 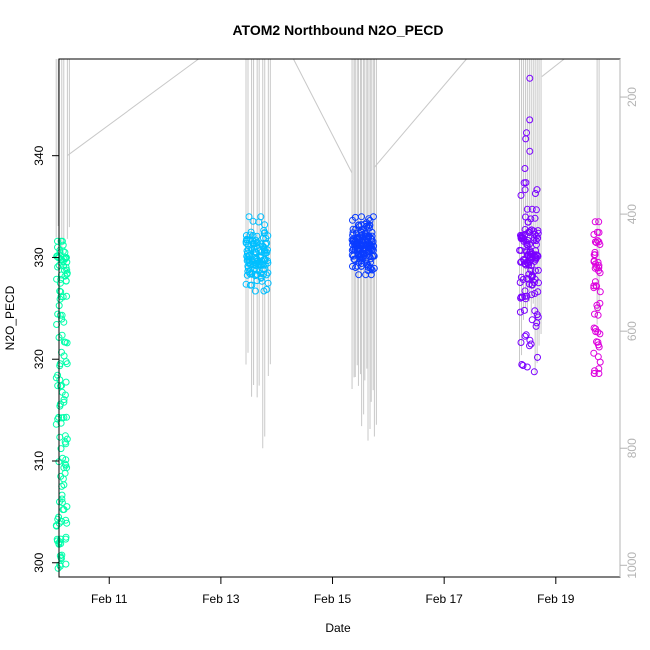 I want to click on chart-title: ATOM2 Northbound N2O_PECD, so click(x=337, y=30).